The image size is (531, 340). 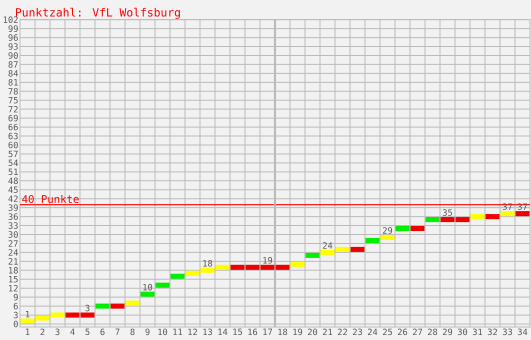 What do you see at coordinates (13, 154) in the screenshot?
I see `y-tick-label: 57` at bounding box center [13, 154].